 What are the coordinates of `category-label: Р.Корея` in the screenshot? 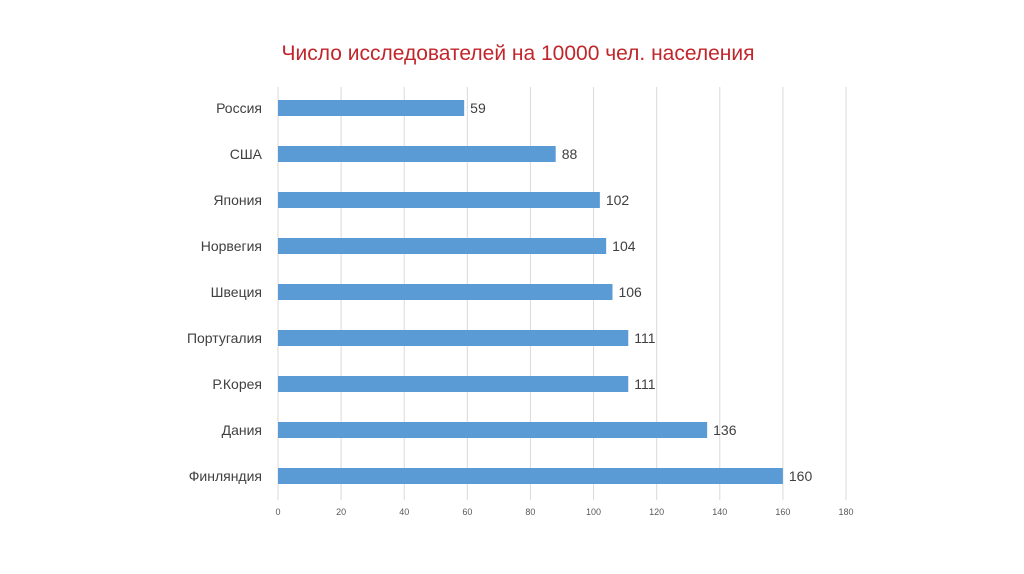 It's located at (237, 384).